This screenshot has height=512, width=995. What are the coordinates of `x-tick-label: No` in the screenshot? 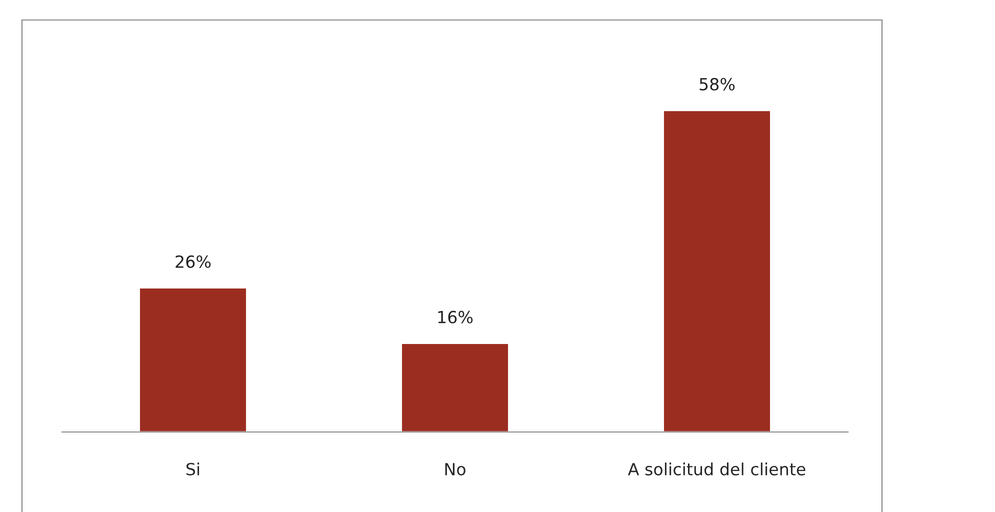 It's located at (455, 469).